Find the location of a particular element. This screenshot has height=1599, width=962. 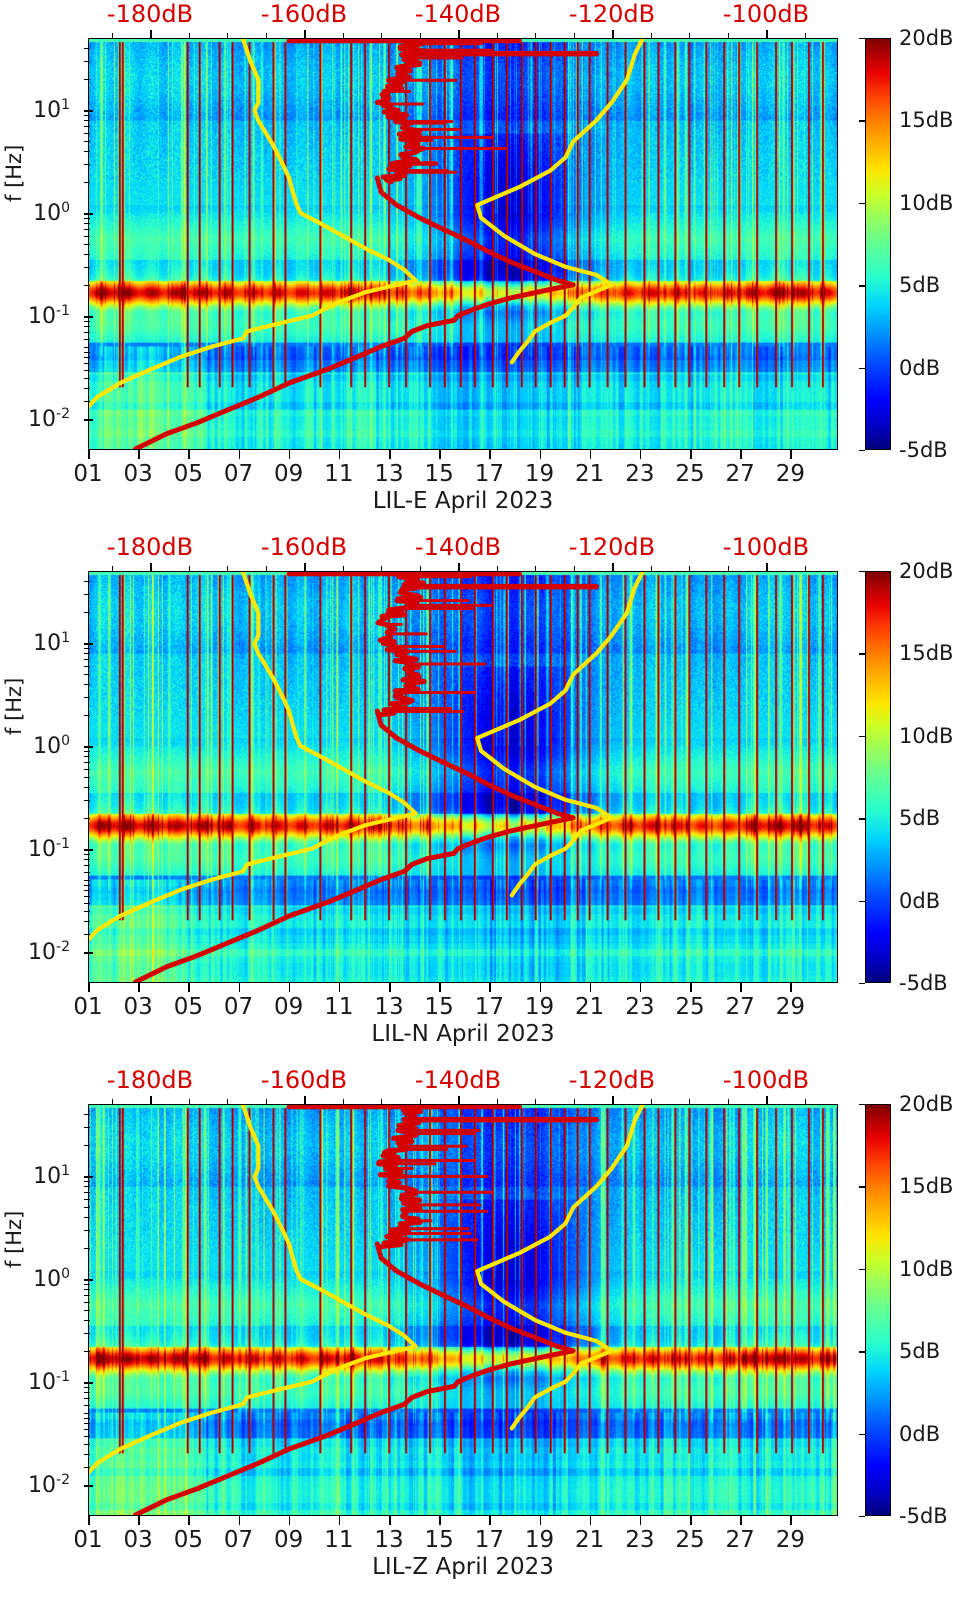

x-axis-tick-label: 17 is located at coordinates (489, 1540).